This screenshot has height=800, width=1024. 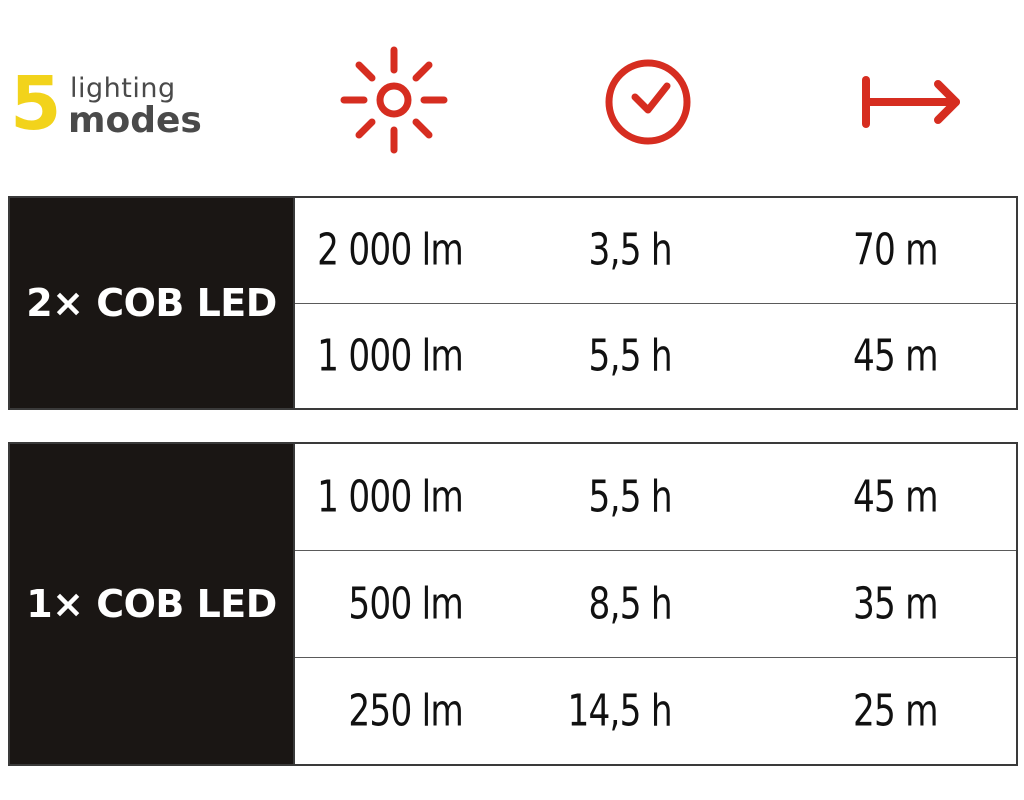 I want to click on logo-word-modes: modes, so click(x=135, y=120).